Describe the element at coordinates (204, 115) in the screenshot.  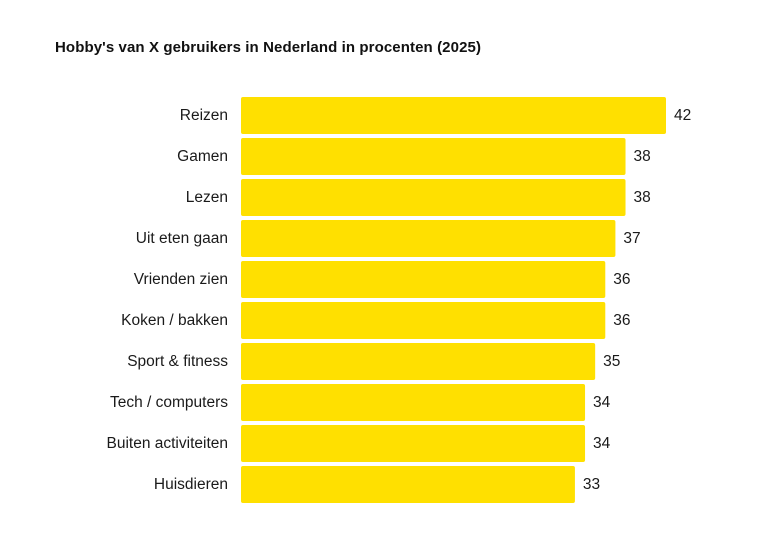
I see `category-label-0: Reizen` at that location.